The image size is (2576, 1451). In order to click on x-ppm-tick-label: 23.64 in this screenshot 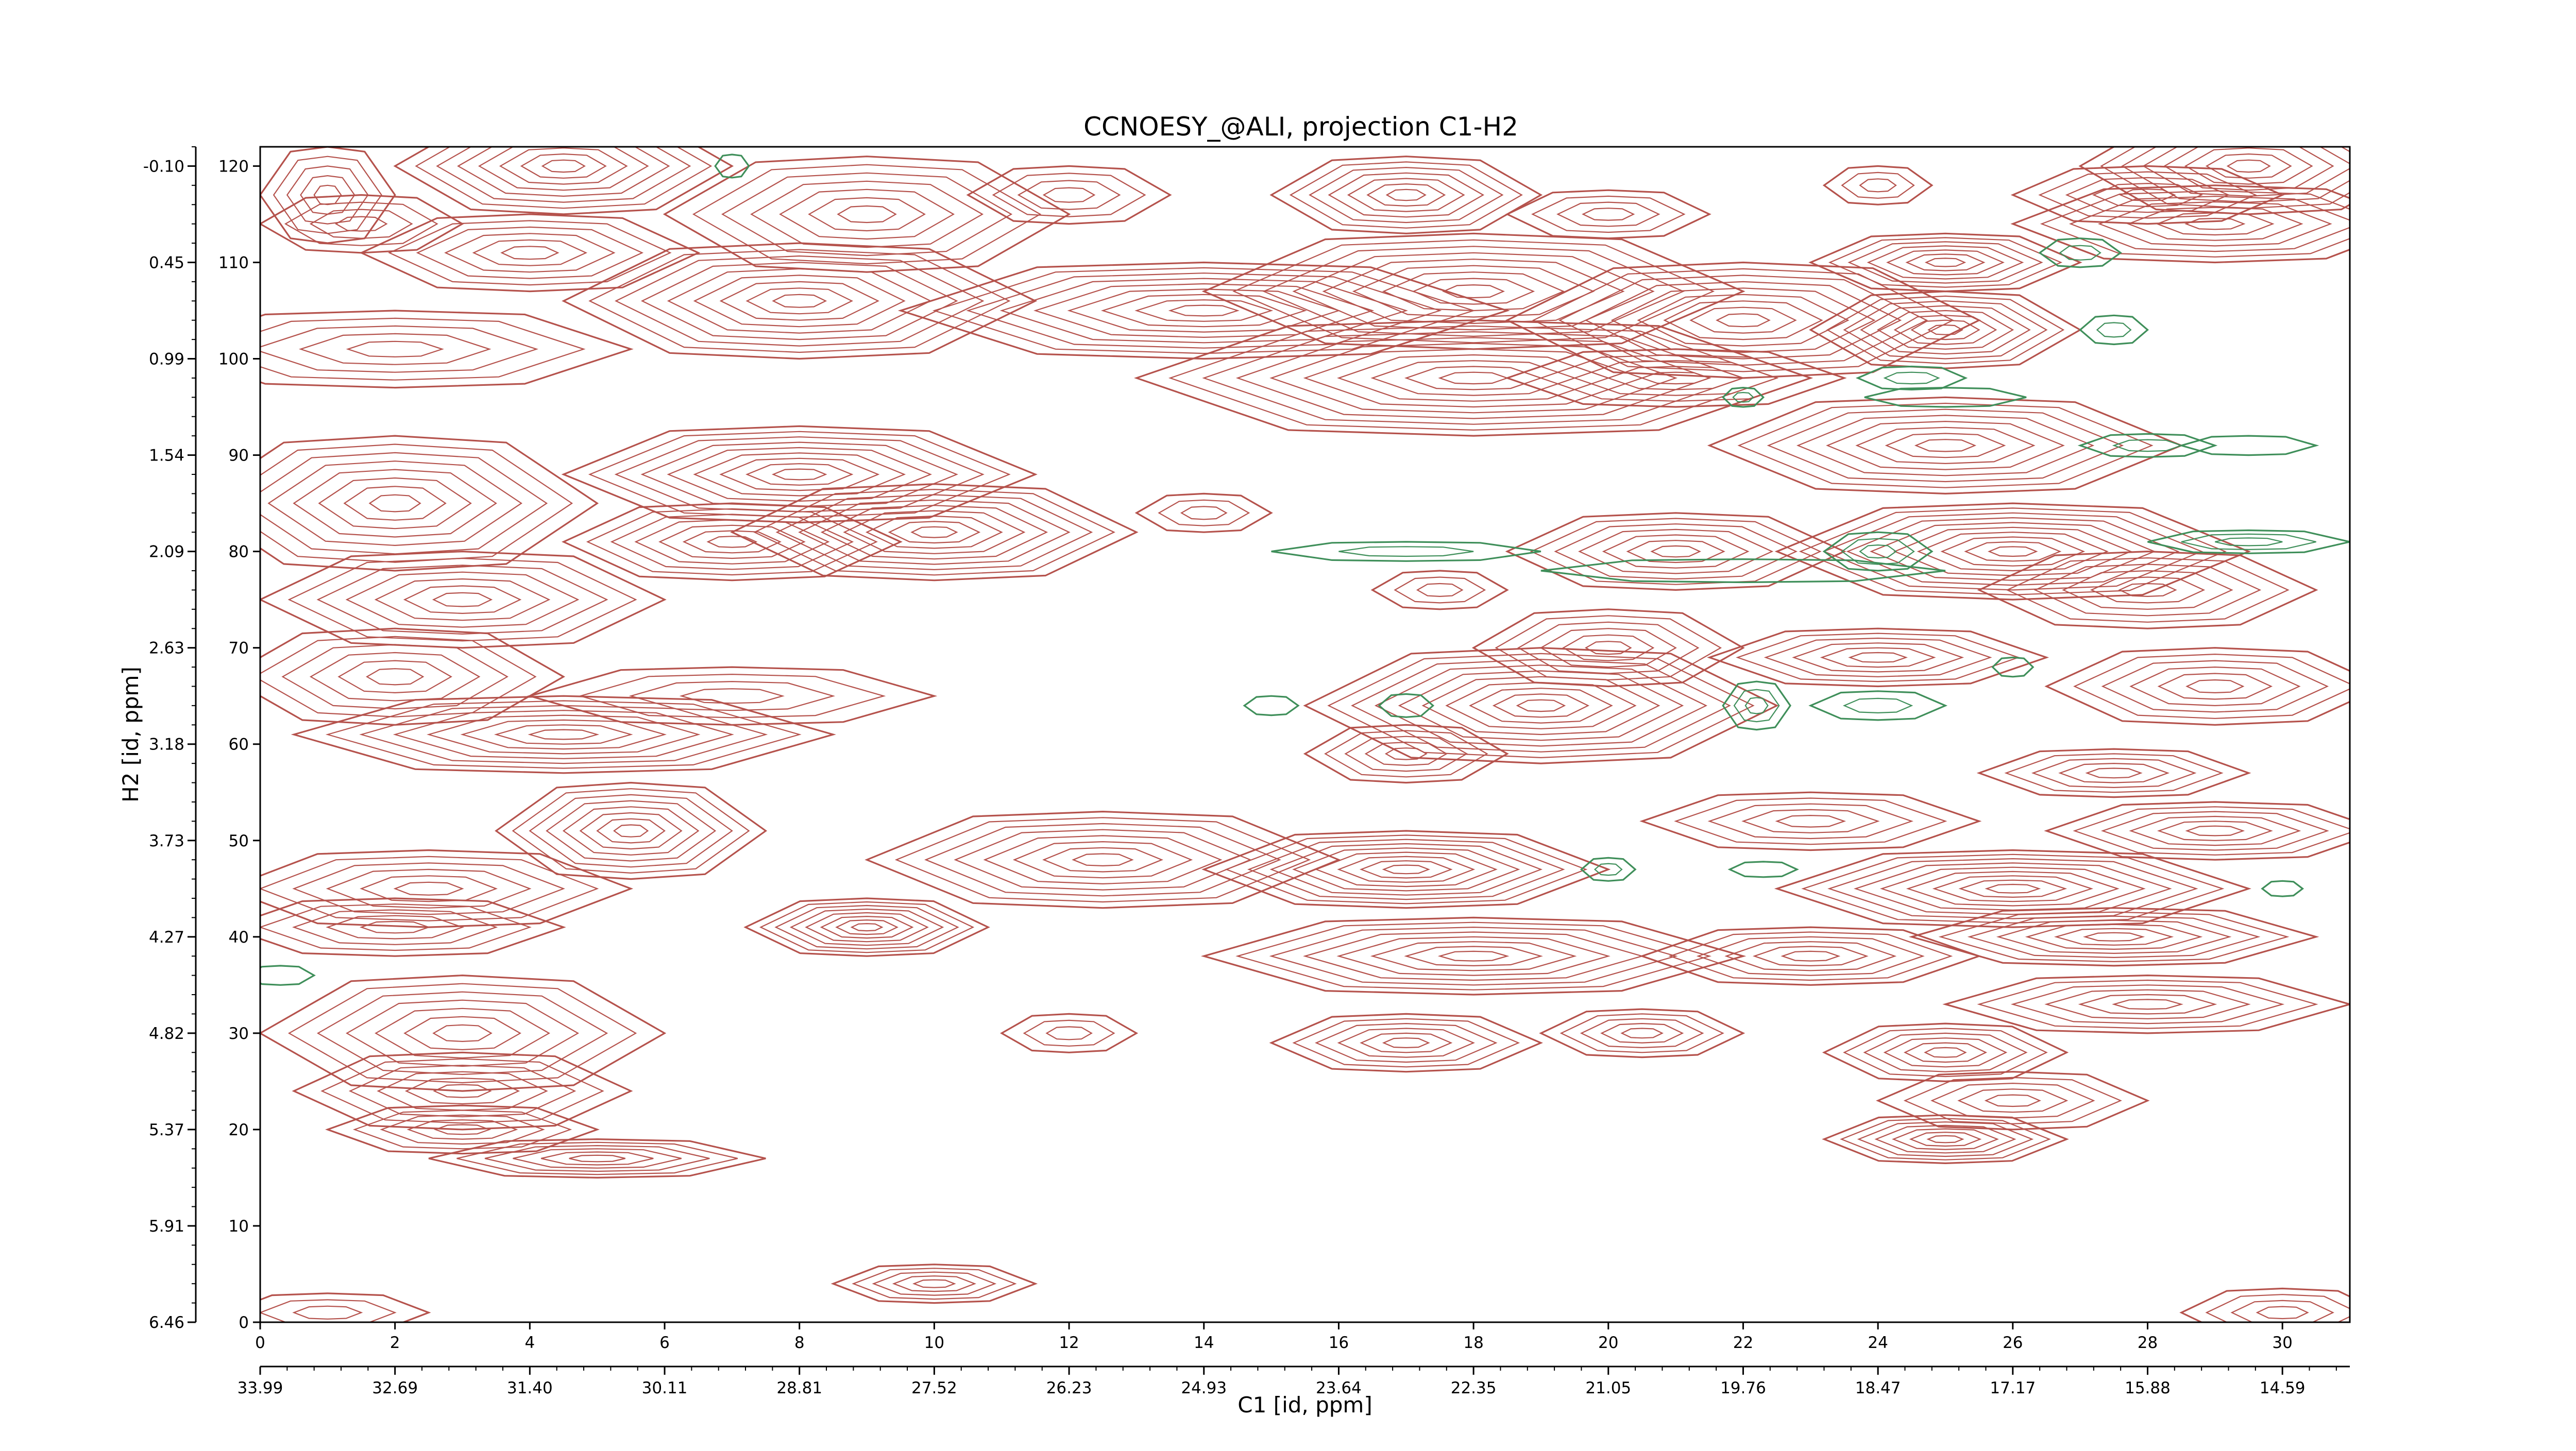, I will do `click(1339, 1388)`.